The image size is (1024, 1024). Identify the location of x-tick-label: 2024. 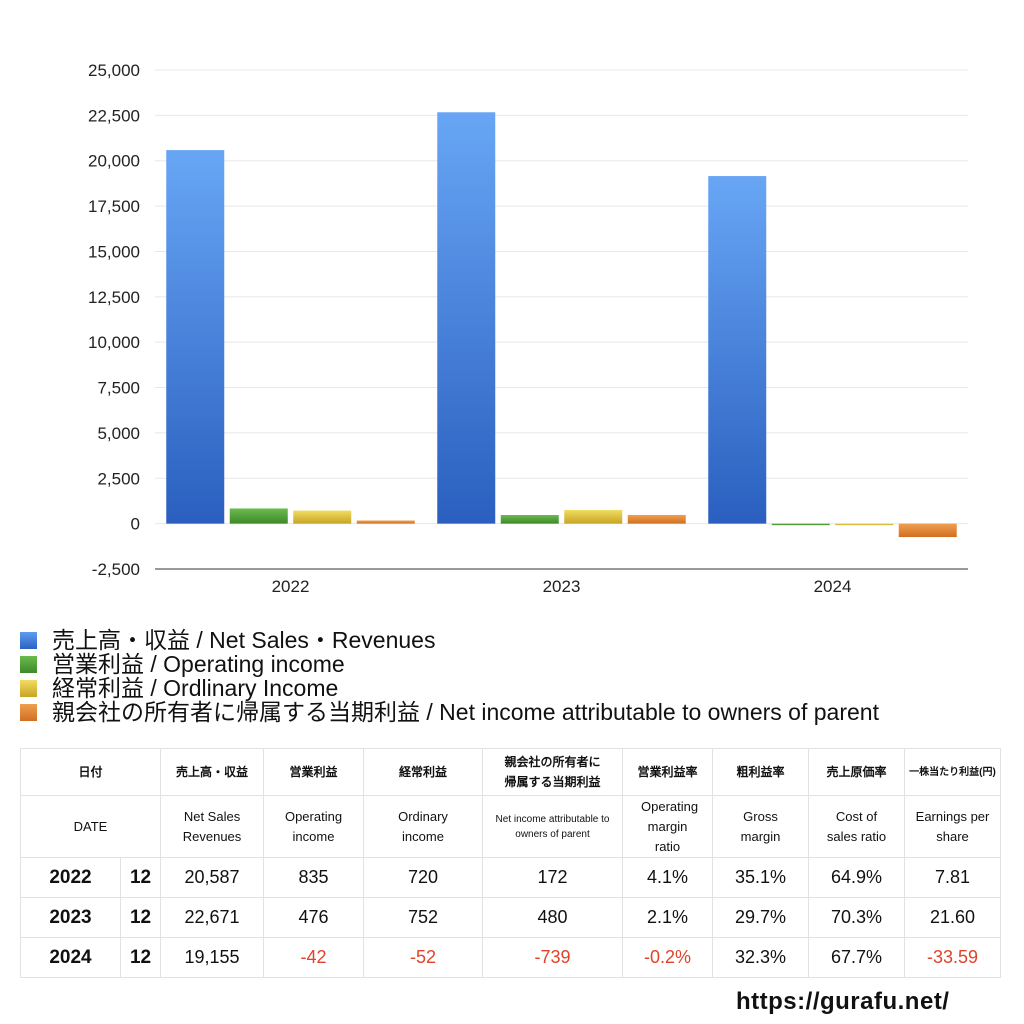
(833, 586).